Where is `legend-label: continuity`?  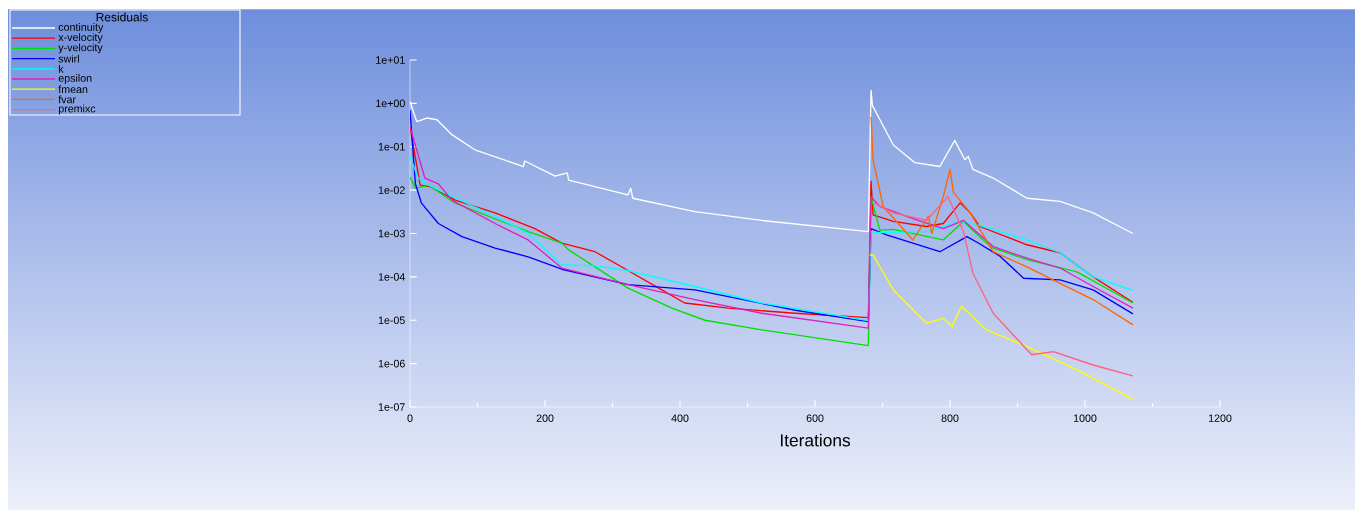 legend-label: continuity is located at coordinates (81, 28).